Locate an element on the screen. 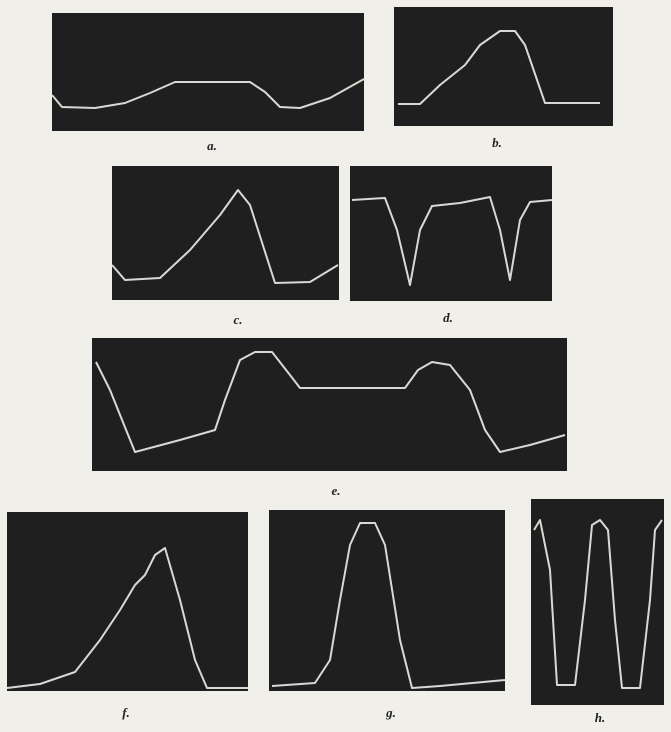 This screenshot has width=671, height=732. panel-label: e. is located at coordinates (335, 490).